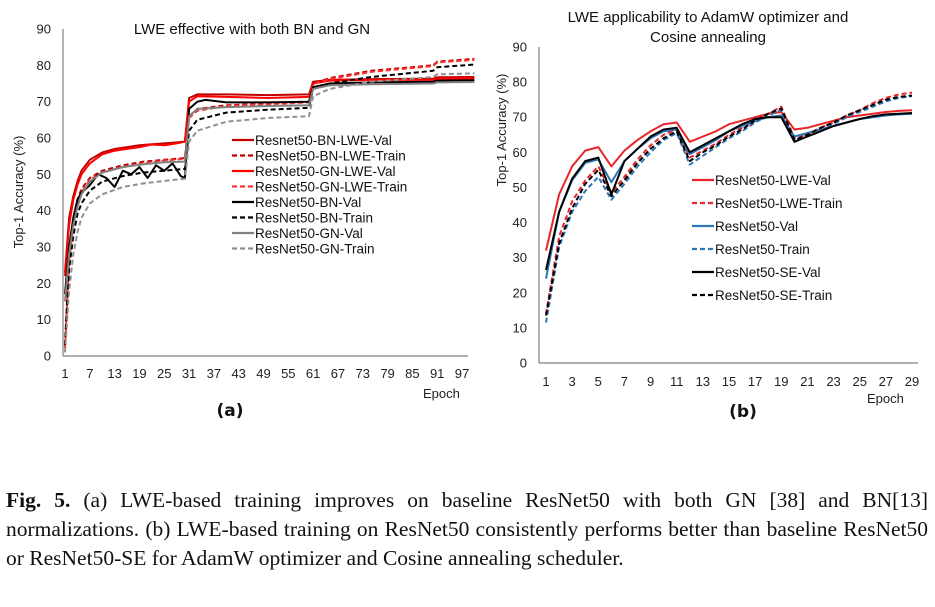  I want to click on x-tick-label: 97, so click(462, 373).